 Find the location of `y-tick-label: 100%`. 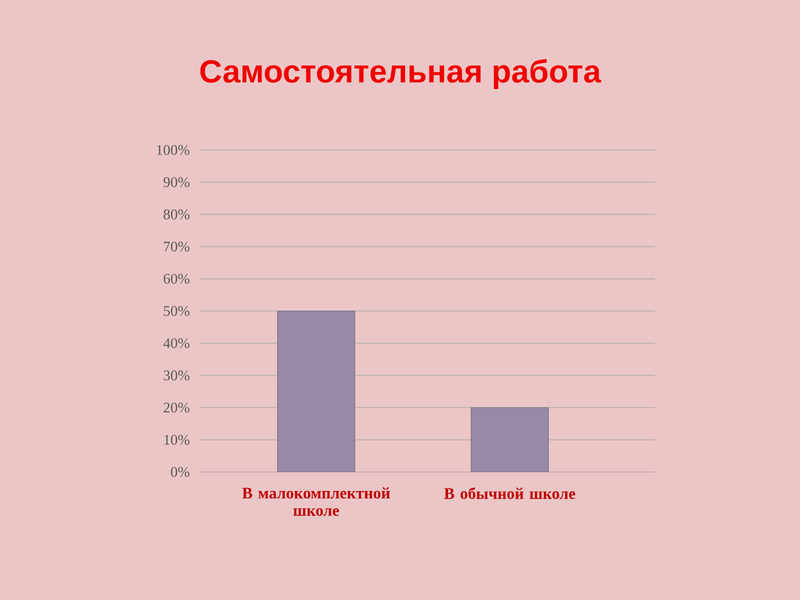

y-tick-label: 100% is located at coordinates (173, 150).